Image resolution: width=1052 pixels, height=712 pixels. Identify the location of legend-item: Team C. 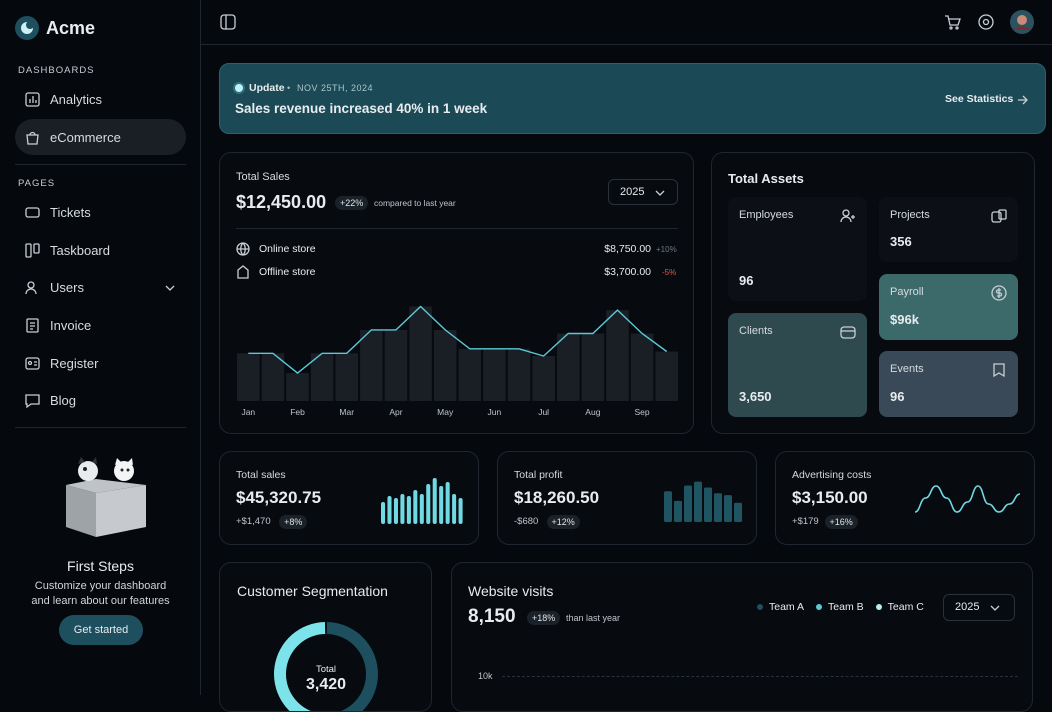
(899, 607).